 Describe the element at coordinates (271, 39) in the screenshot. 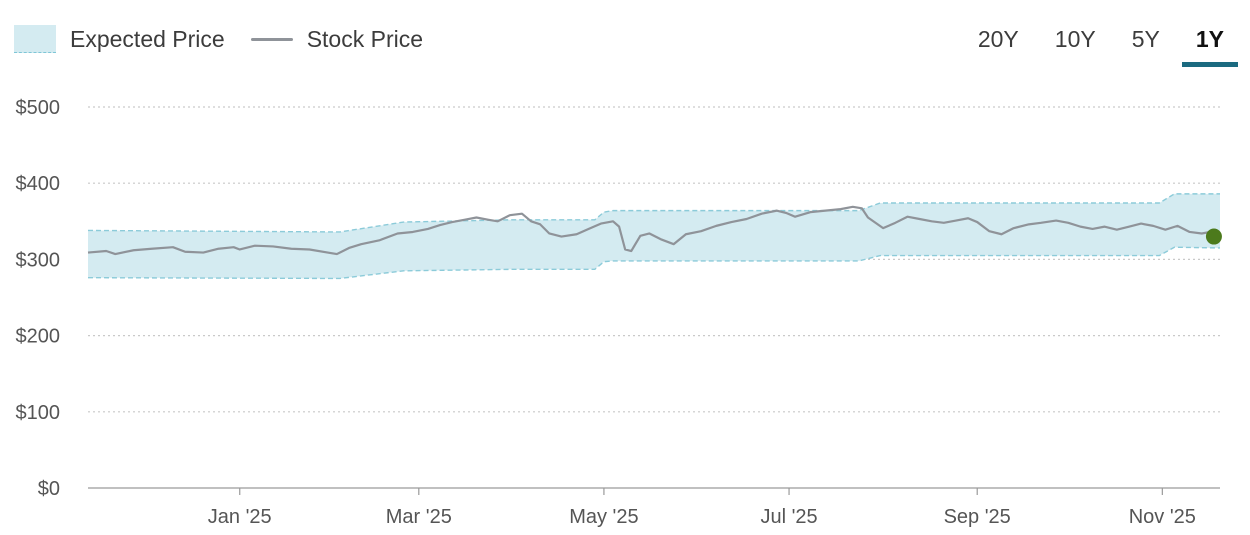

I see `stock-price-line-icon` at that location.